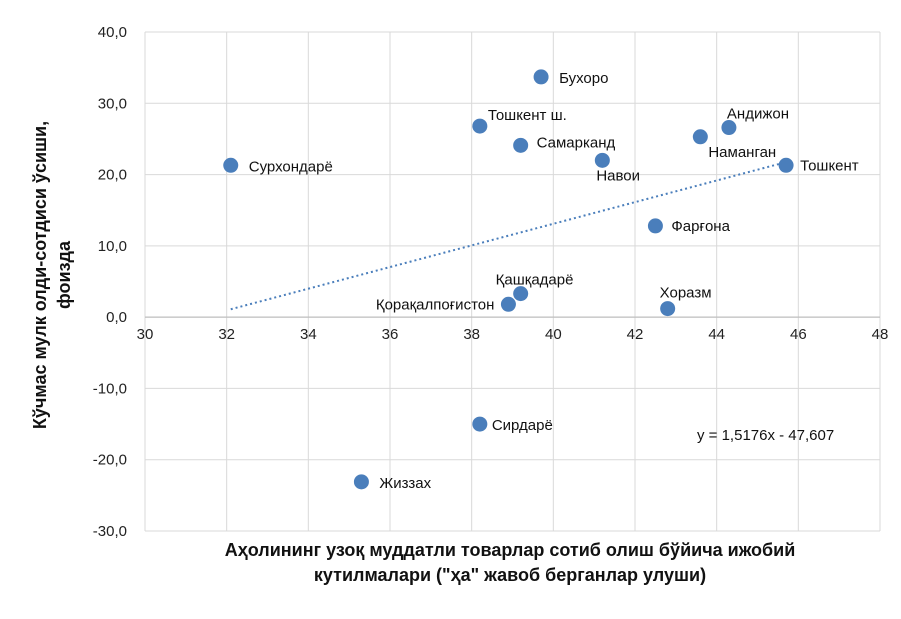 This screenshot has width=901, height=619. What do you see at coordinates (510, 575) in the screenshot?
I see `x-axis-title-line-2: кутилмалари ("ҳа" жавоб берганлар улуши)` at bounding box center [510, 575].